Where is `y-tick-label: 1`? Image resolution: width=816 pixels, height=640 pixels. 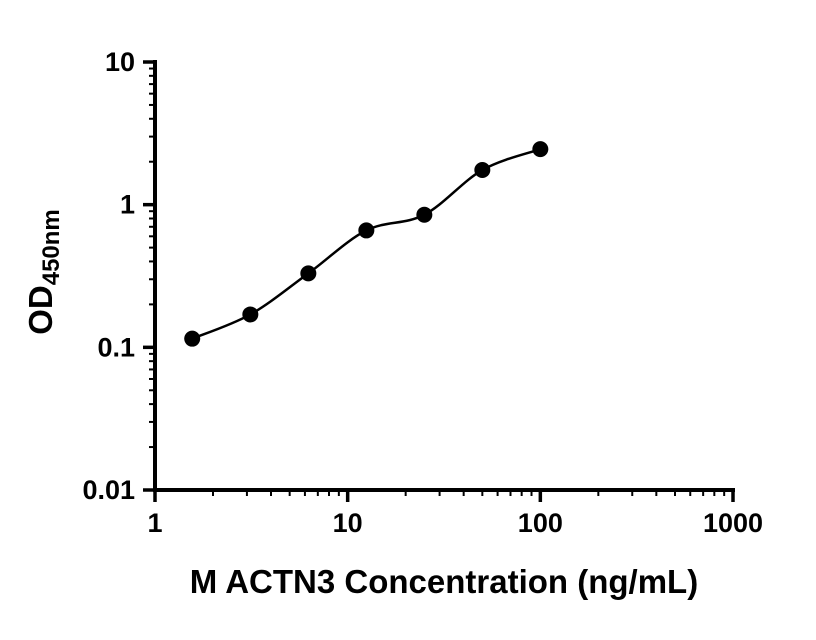 y-tick-label: 1 is located at coordinates (127, 205).